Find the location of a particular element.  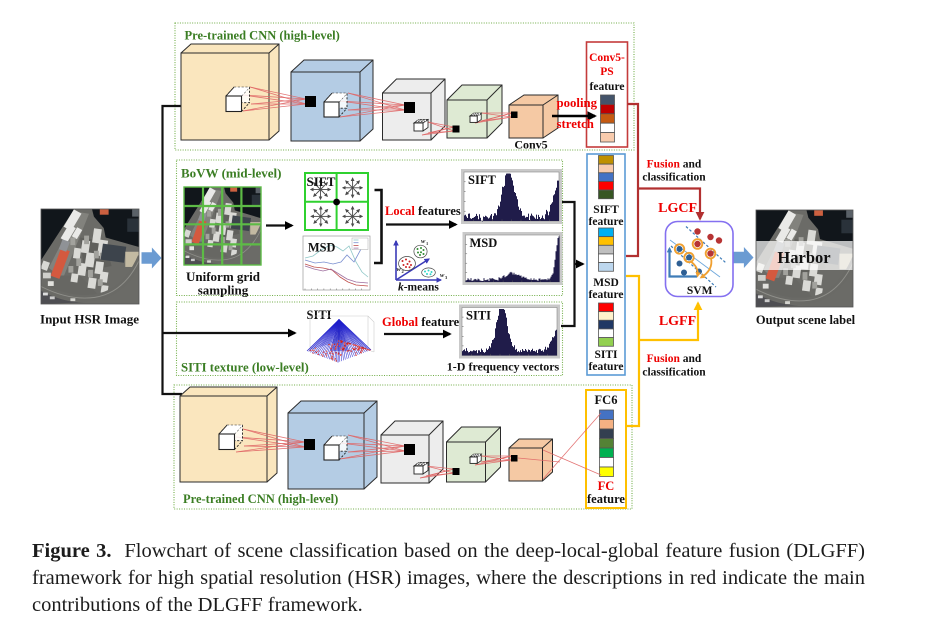

svg-text: LGCF is located at coordinates (677, 208).